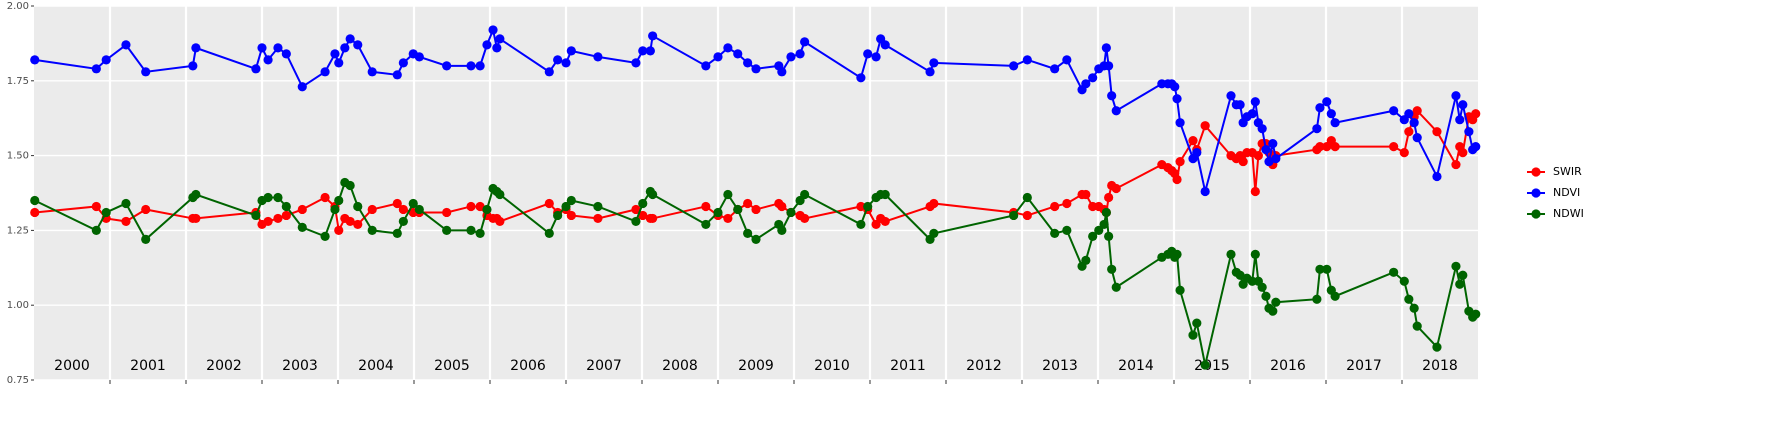  I want to click on y-tick-label: 0.75, so click(18, 380).